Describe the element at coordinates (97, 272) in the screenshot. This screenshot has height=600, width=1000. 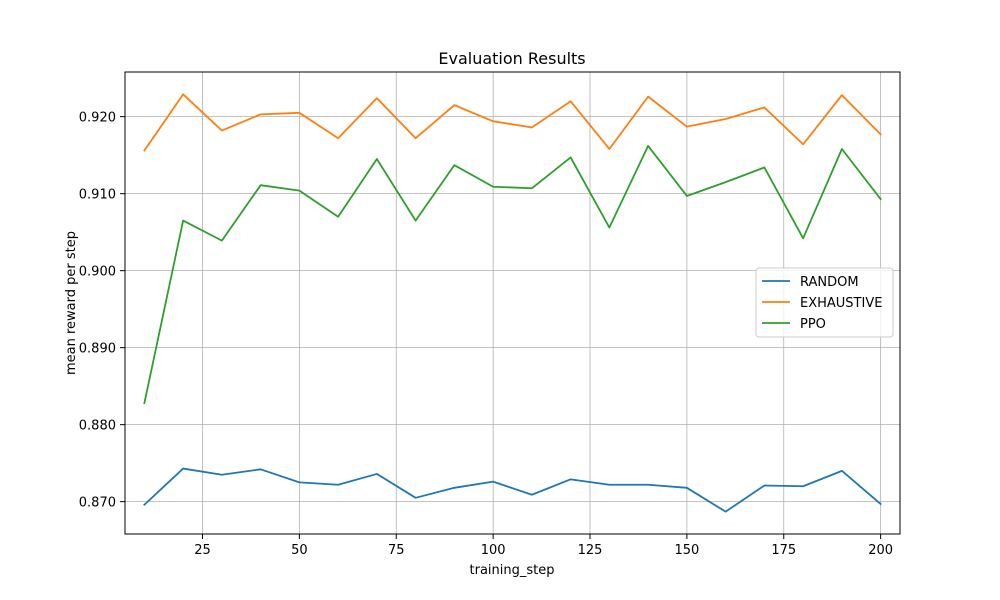
I see `y-tick-label: 0.900` at that location.